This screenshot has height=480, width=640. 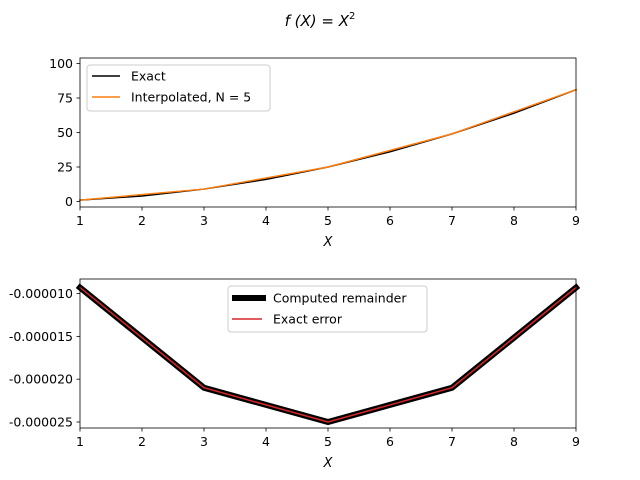 I want to click on top-x-tick-label: 3, so click(x=204, y=220).